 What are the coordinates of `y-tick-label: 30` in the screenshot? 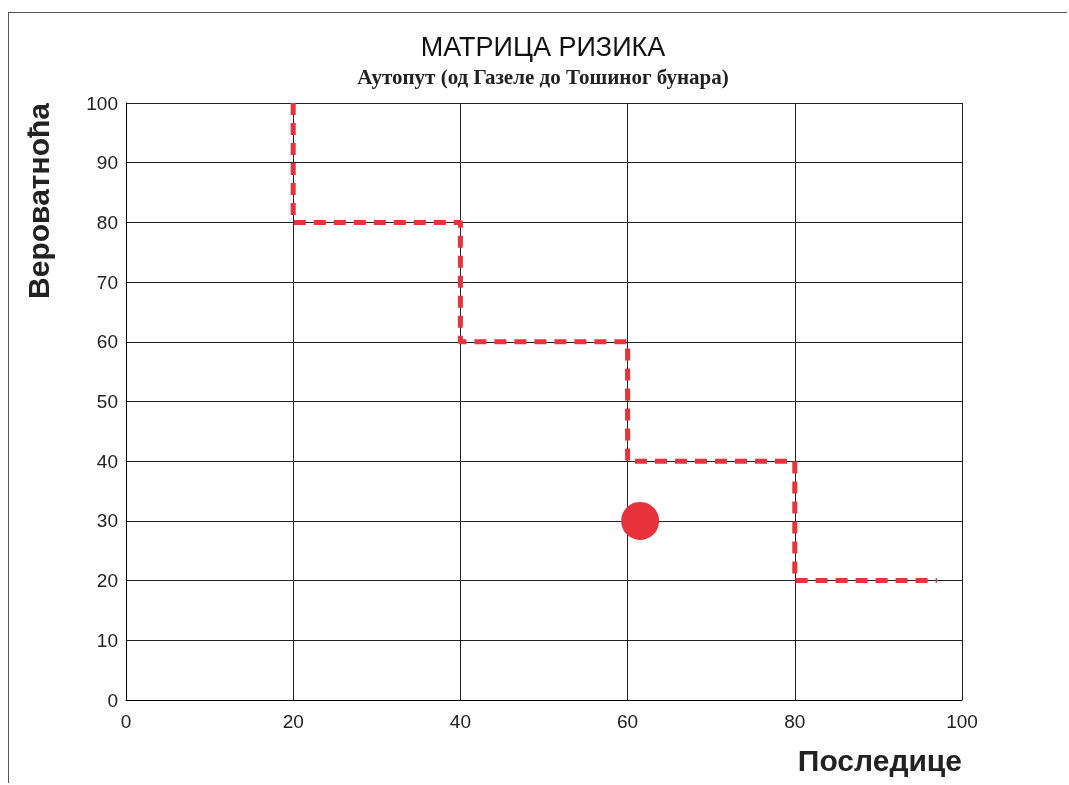 It's located at (107, 521).